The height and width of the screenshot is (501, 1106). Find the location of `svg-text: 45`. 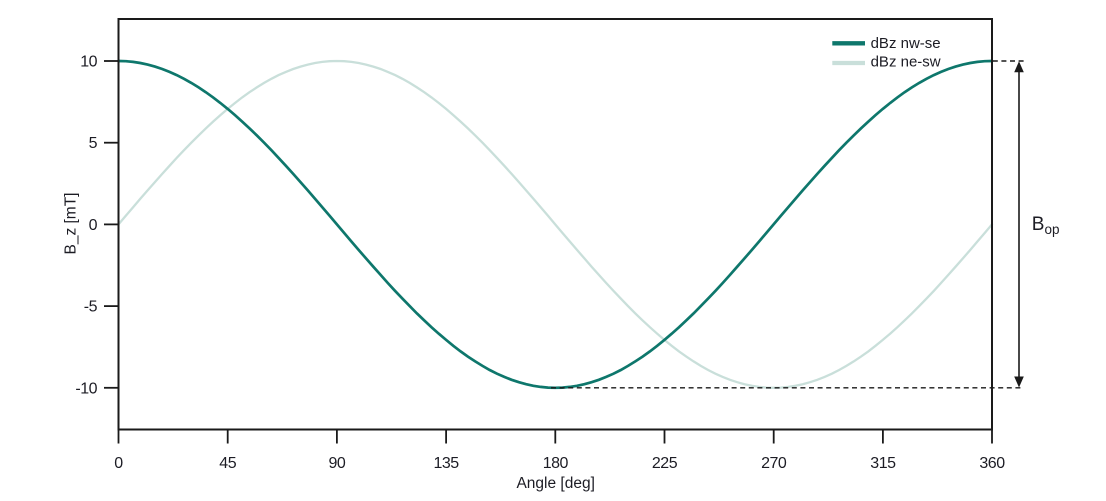

svg-text: 45 is located at coordinates (227, 463).